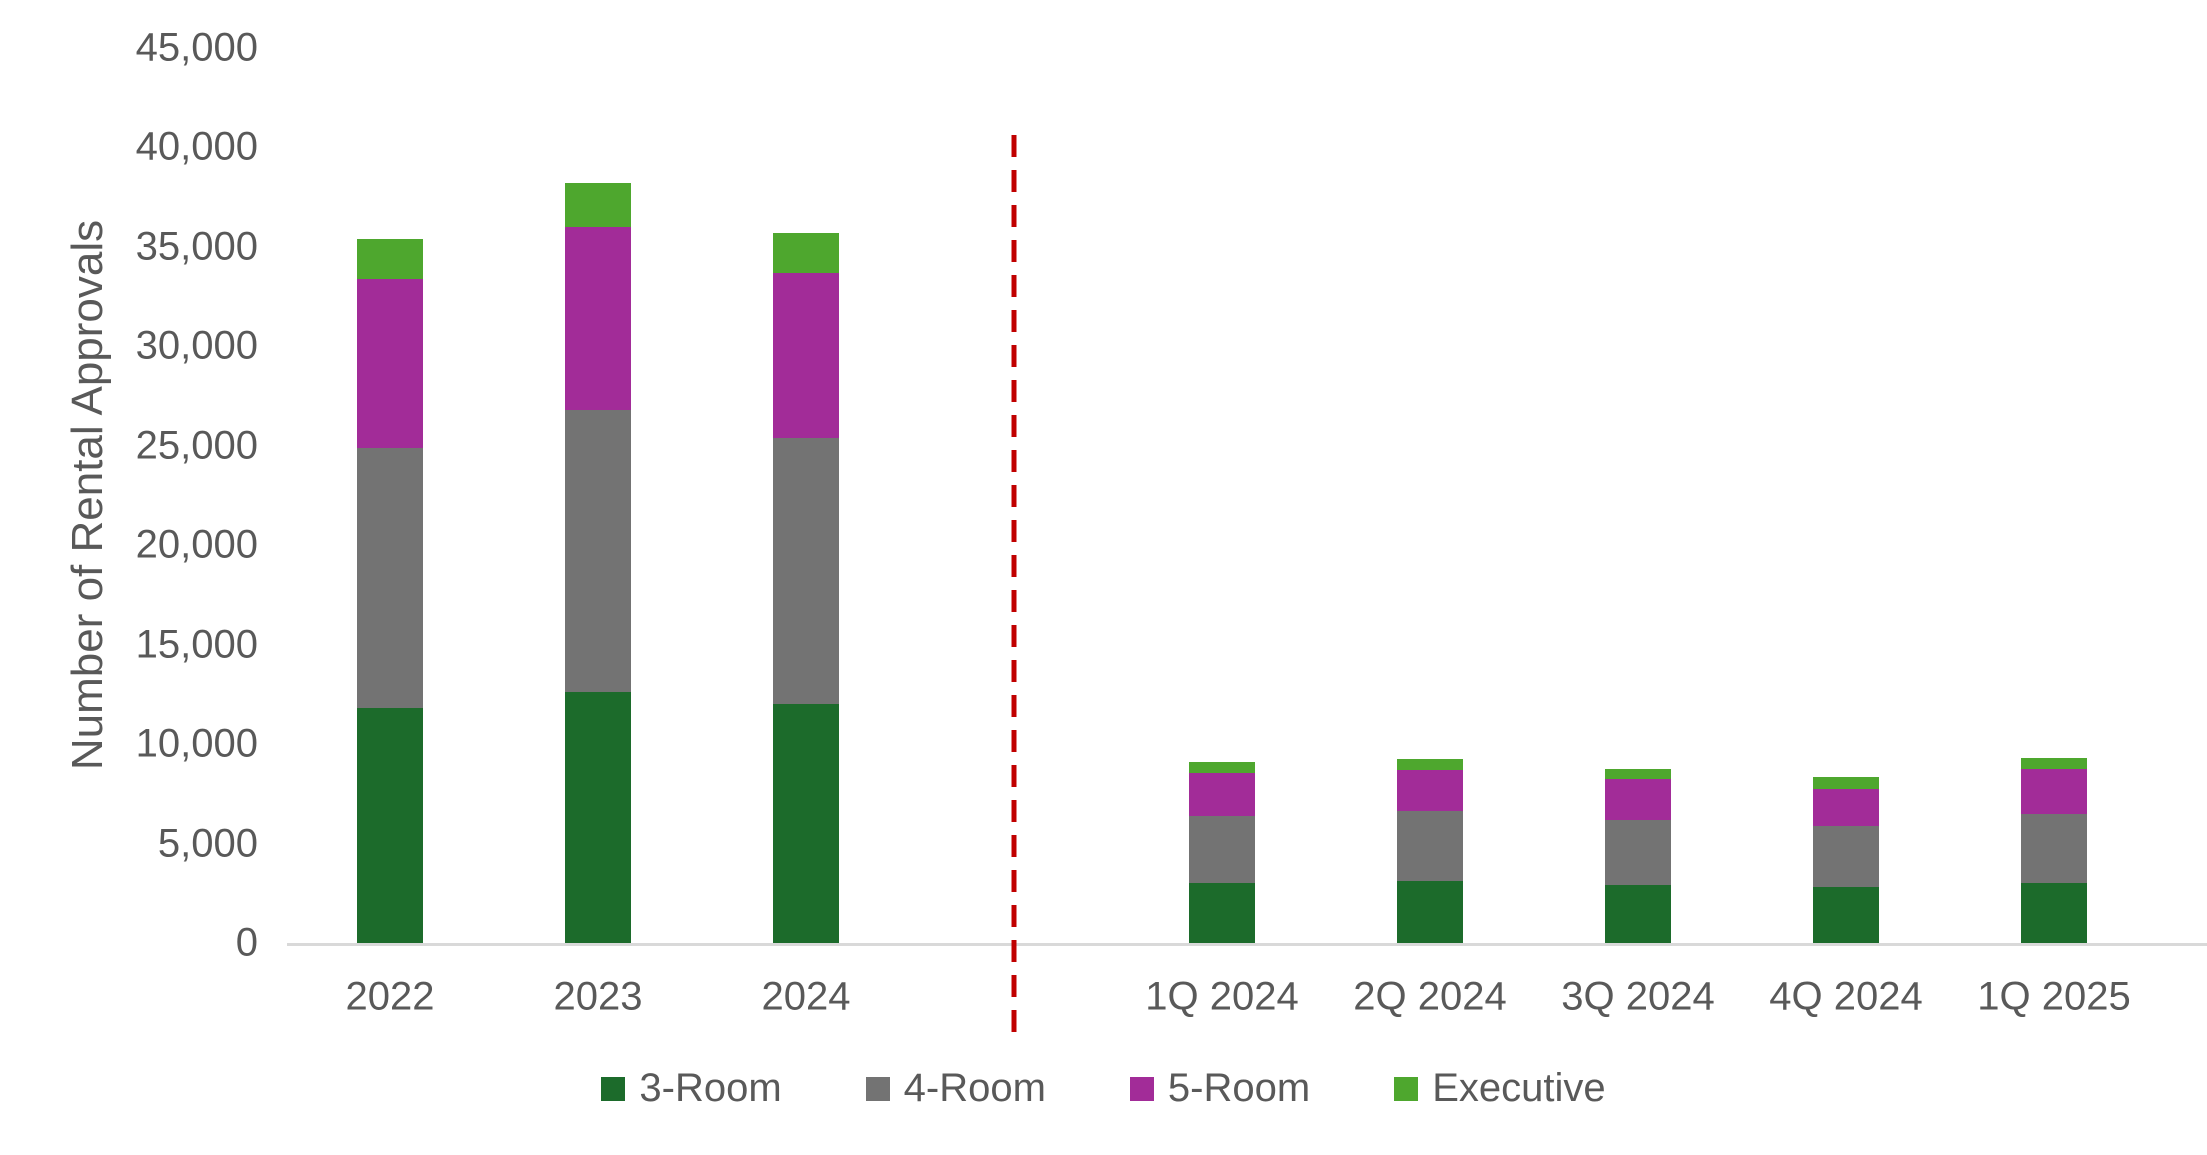  I want to click on legend: 3-Room 4-Room 5-Room Executive, so click(1103, 1088).